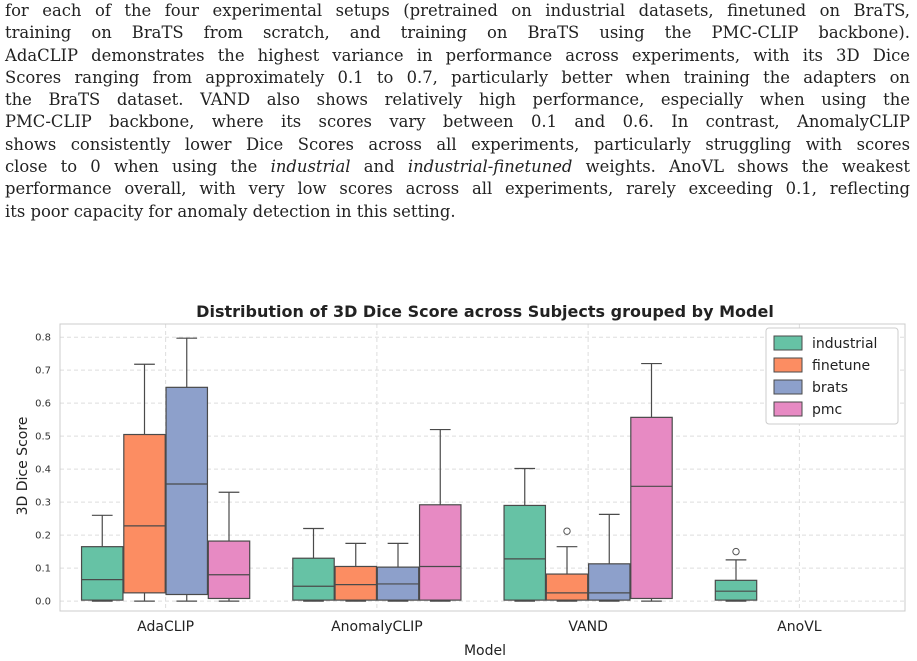 This screenshot has height=661, width=917. I want to click on paragraph-text: weights. AnoVL shows the weakest, so click(741, 167).